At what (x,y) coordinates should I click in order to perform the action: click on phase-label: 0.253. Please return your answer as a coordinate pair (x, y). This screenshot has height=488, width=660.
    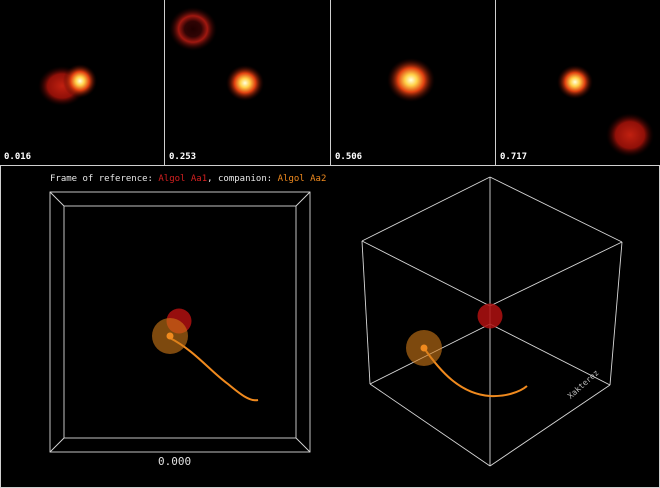
    Looking at the image, I should click on (183, 157).